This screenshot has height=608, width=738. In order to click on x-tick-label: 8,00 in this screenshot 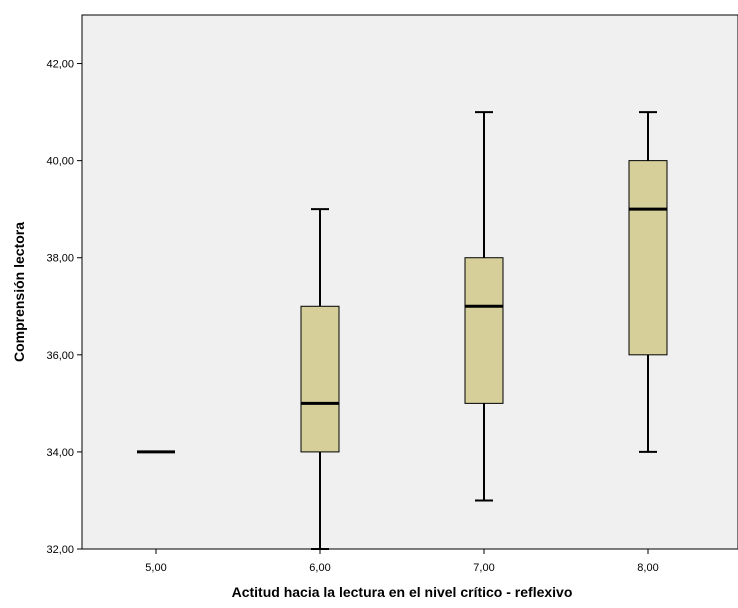, I will do `click(647, 568)`.